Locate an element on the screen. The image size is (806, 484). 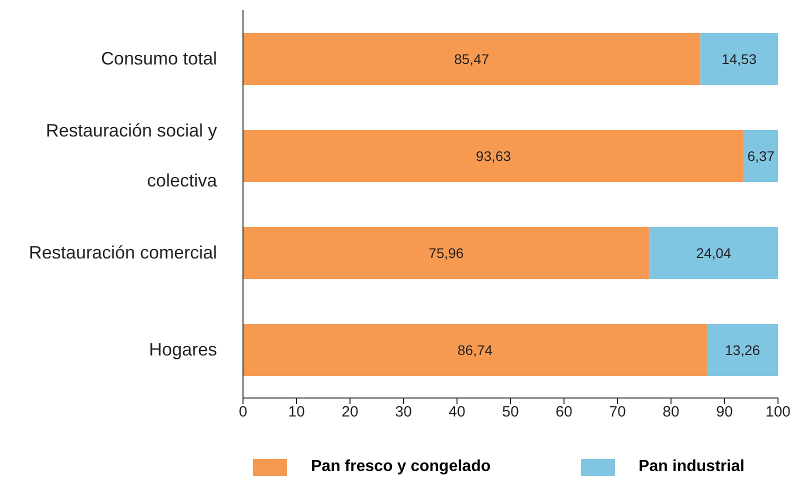
legend-label: Pan industrial is located at coordinates (691, 467).